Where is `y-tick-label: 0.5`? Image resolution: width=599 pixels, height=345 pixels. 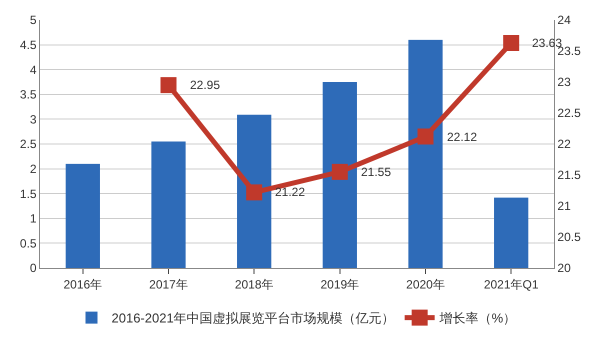
y-tick-label: 0.5 is located at coordinates (28, 243).